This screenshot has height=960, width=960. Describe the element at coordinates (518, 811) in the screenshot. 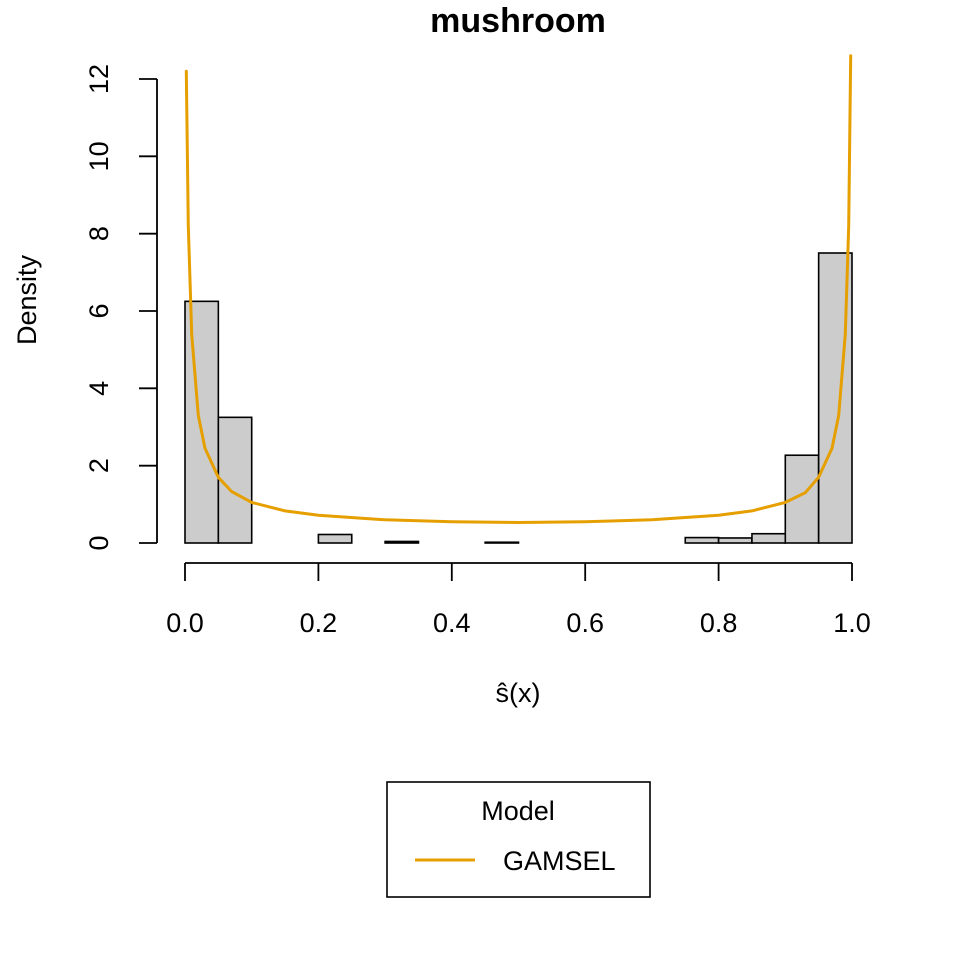

I see `legend-title: Model` at that location.